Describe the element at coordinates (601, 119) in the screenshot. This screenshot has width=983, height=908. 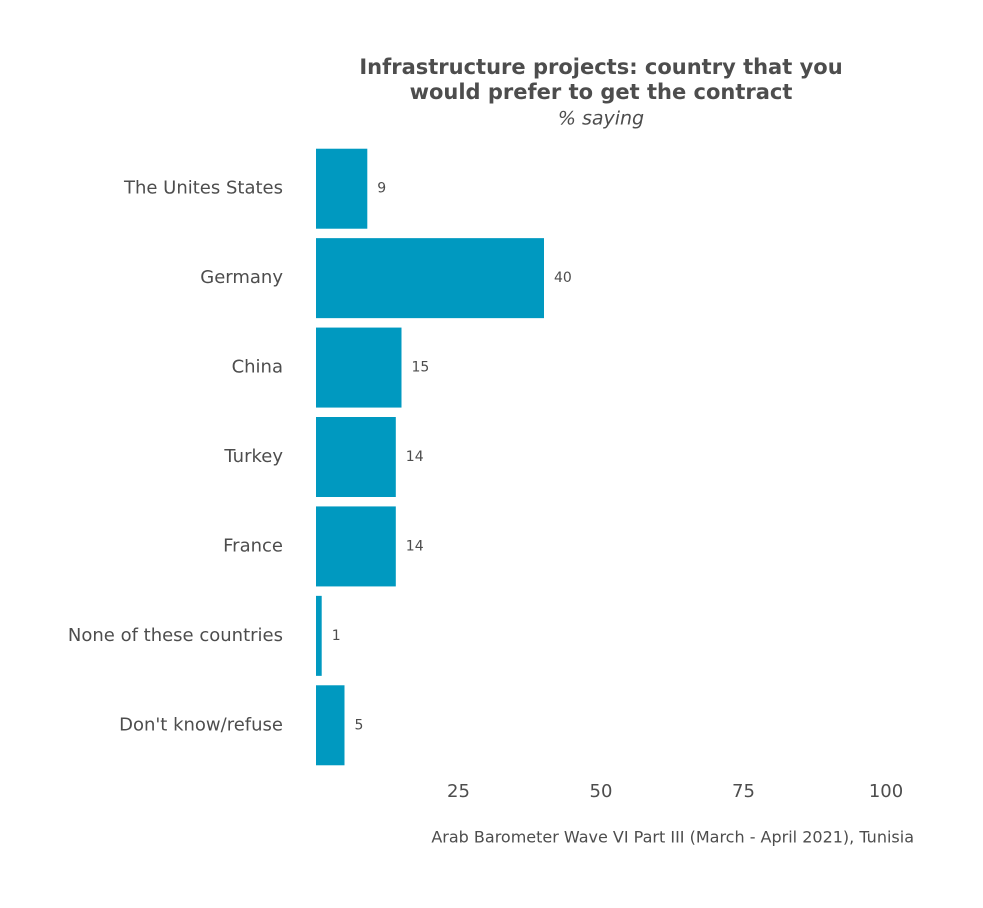
I see `chart-subtitle: % saying` at that location.